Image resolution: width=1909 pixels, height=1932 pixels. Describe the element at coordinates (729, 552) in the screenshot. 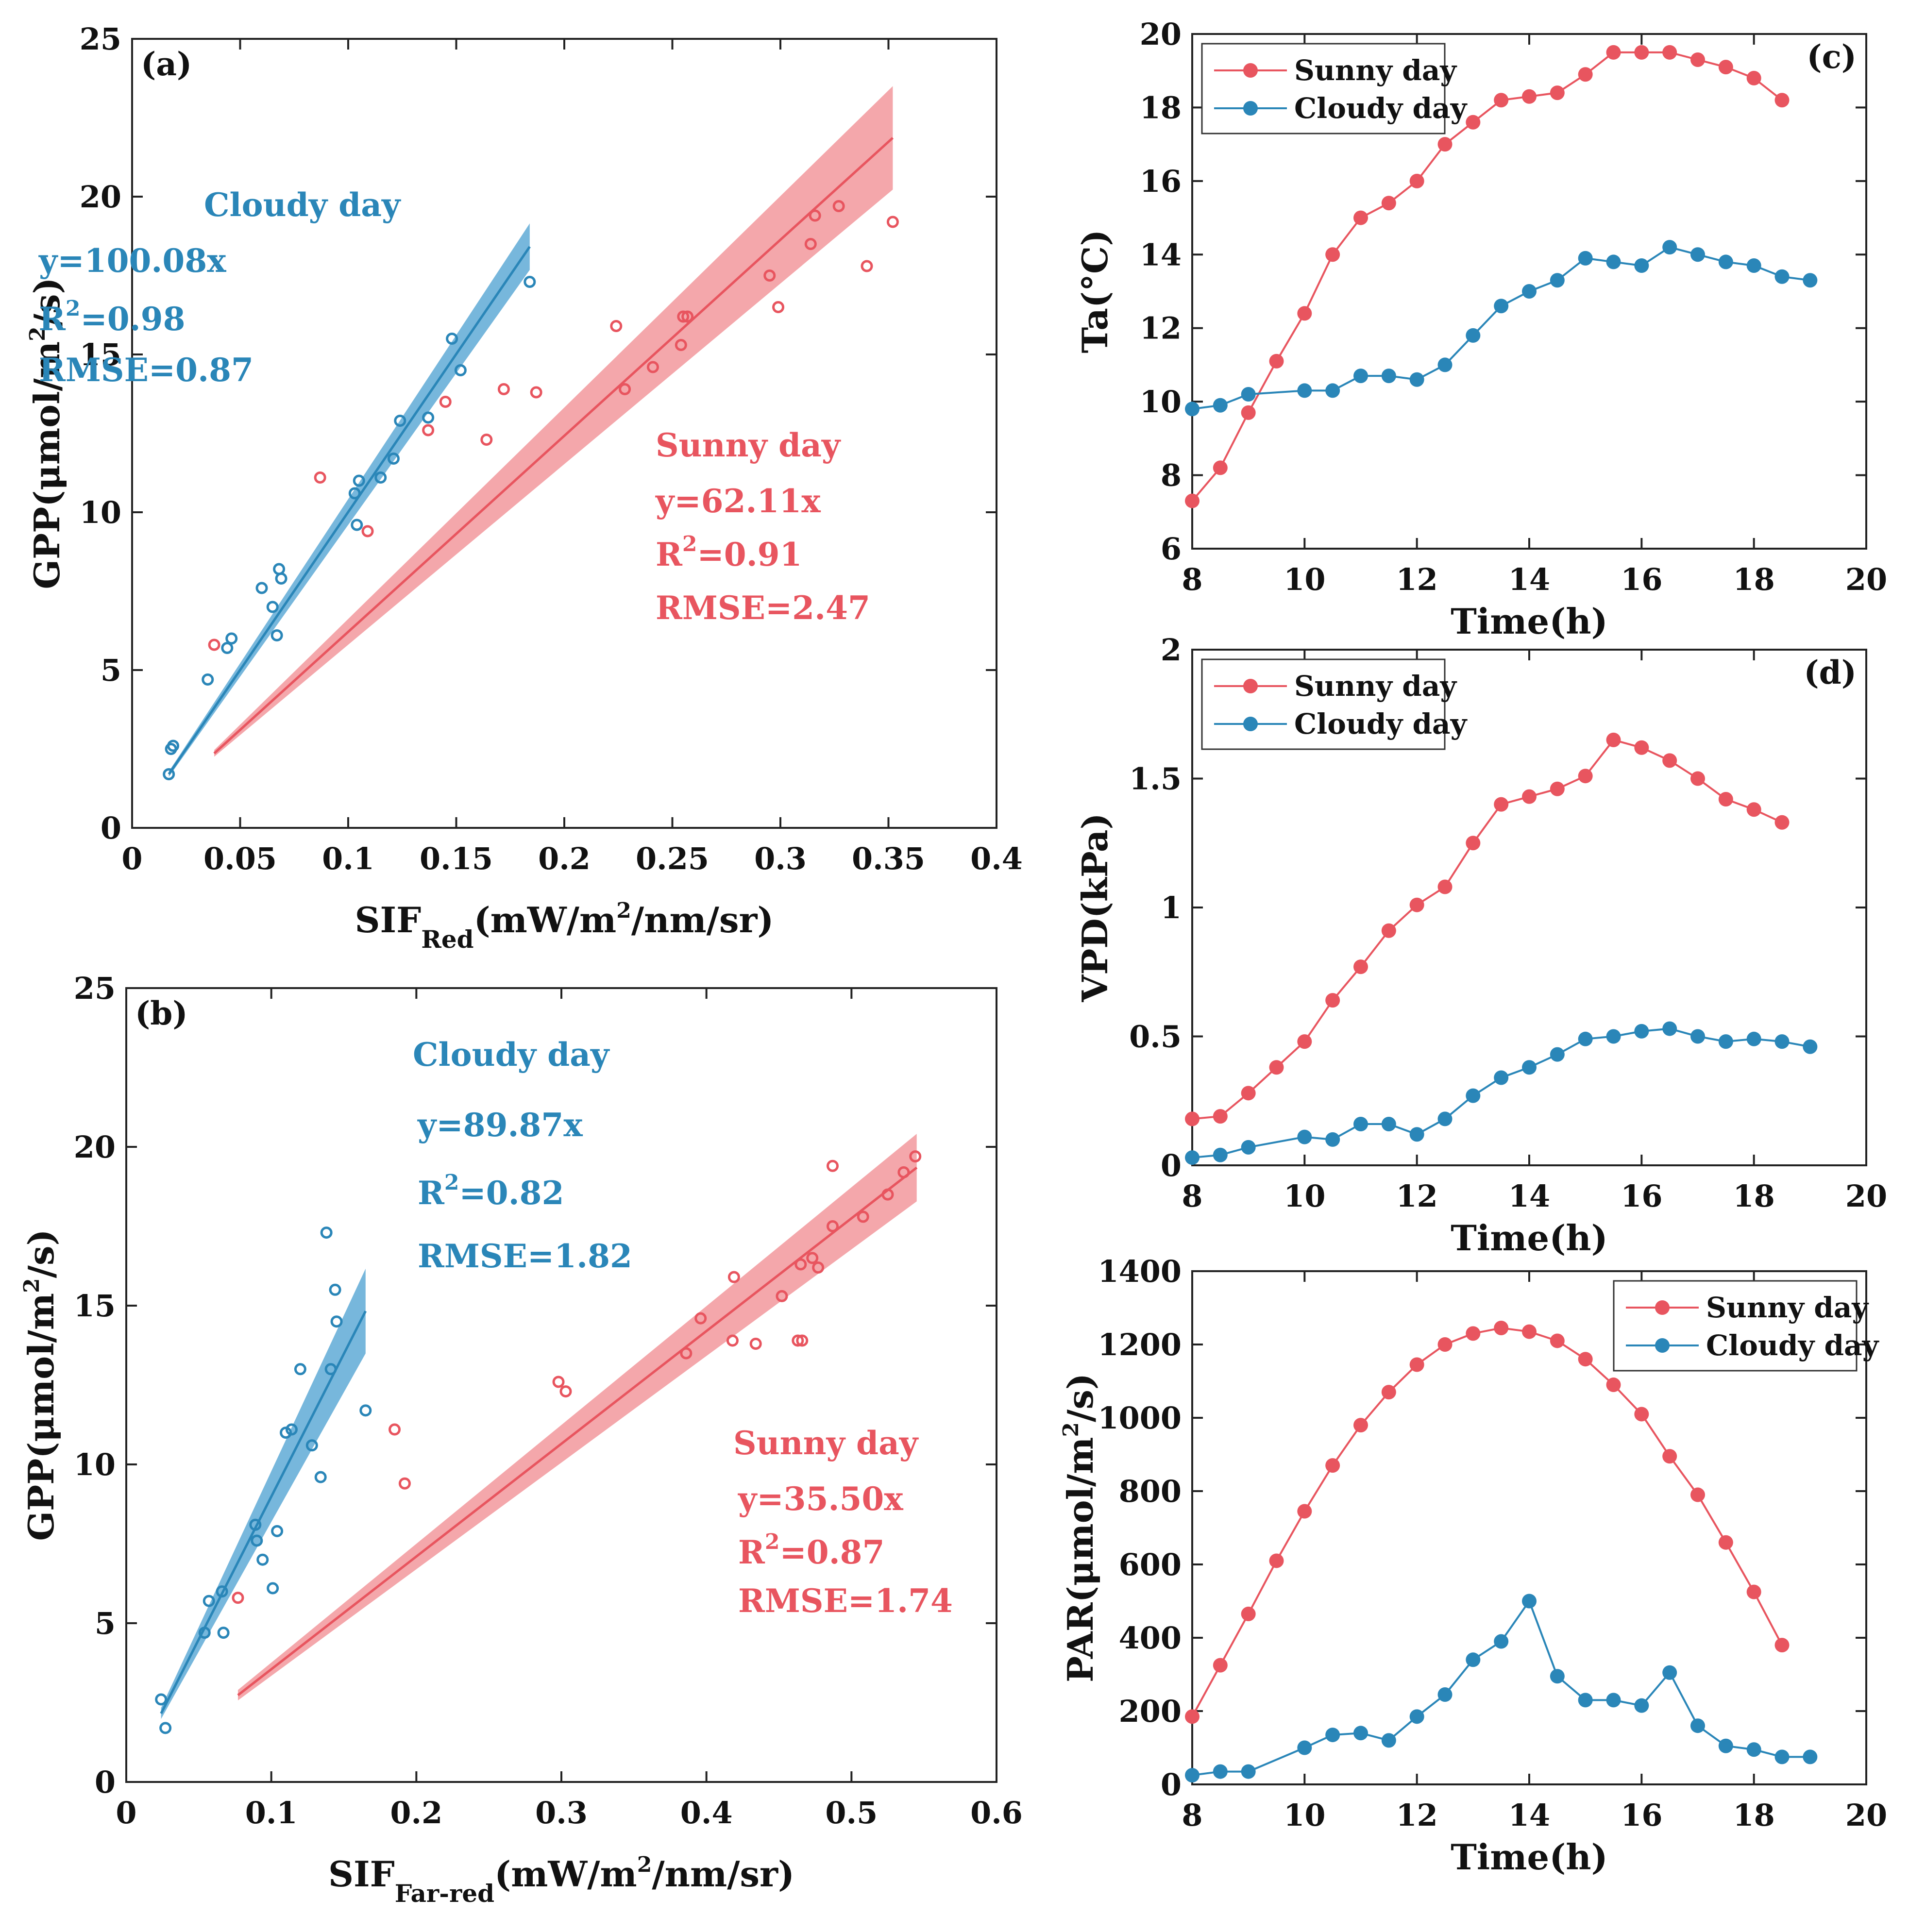

I see `sunny-annotation-r2: R2=0.91` at that location.